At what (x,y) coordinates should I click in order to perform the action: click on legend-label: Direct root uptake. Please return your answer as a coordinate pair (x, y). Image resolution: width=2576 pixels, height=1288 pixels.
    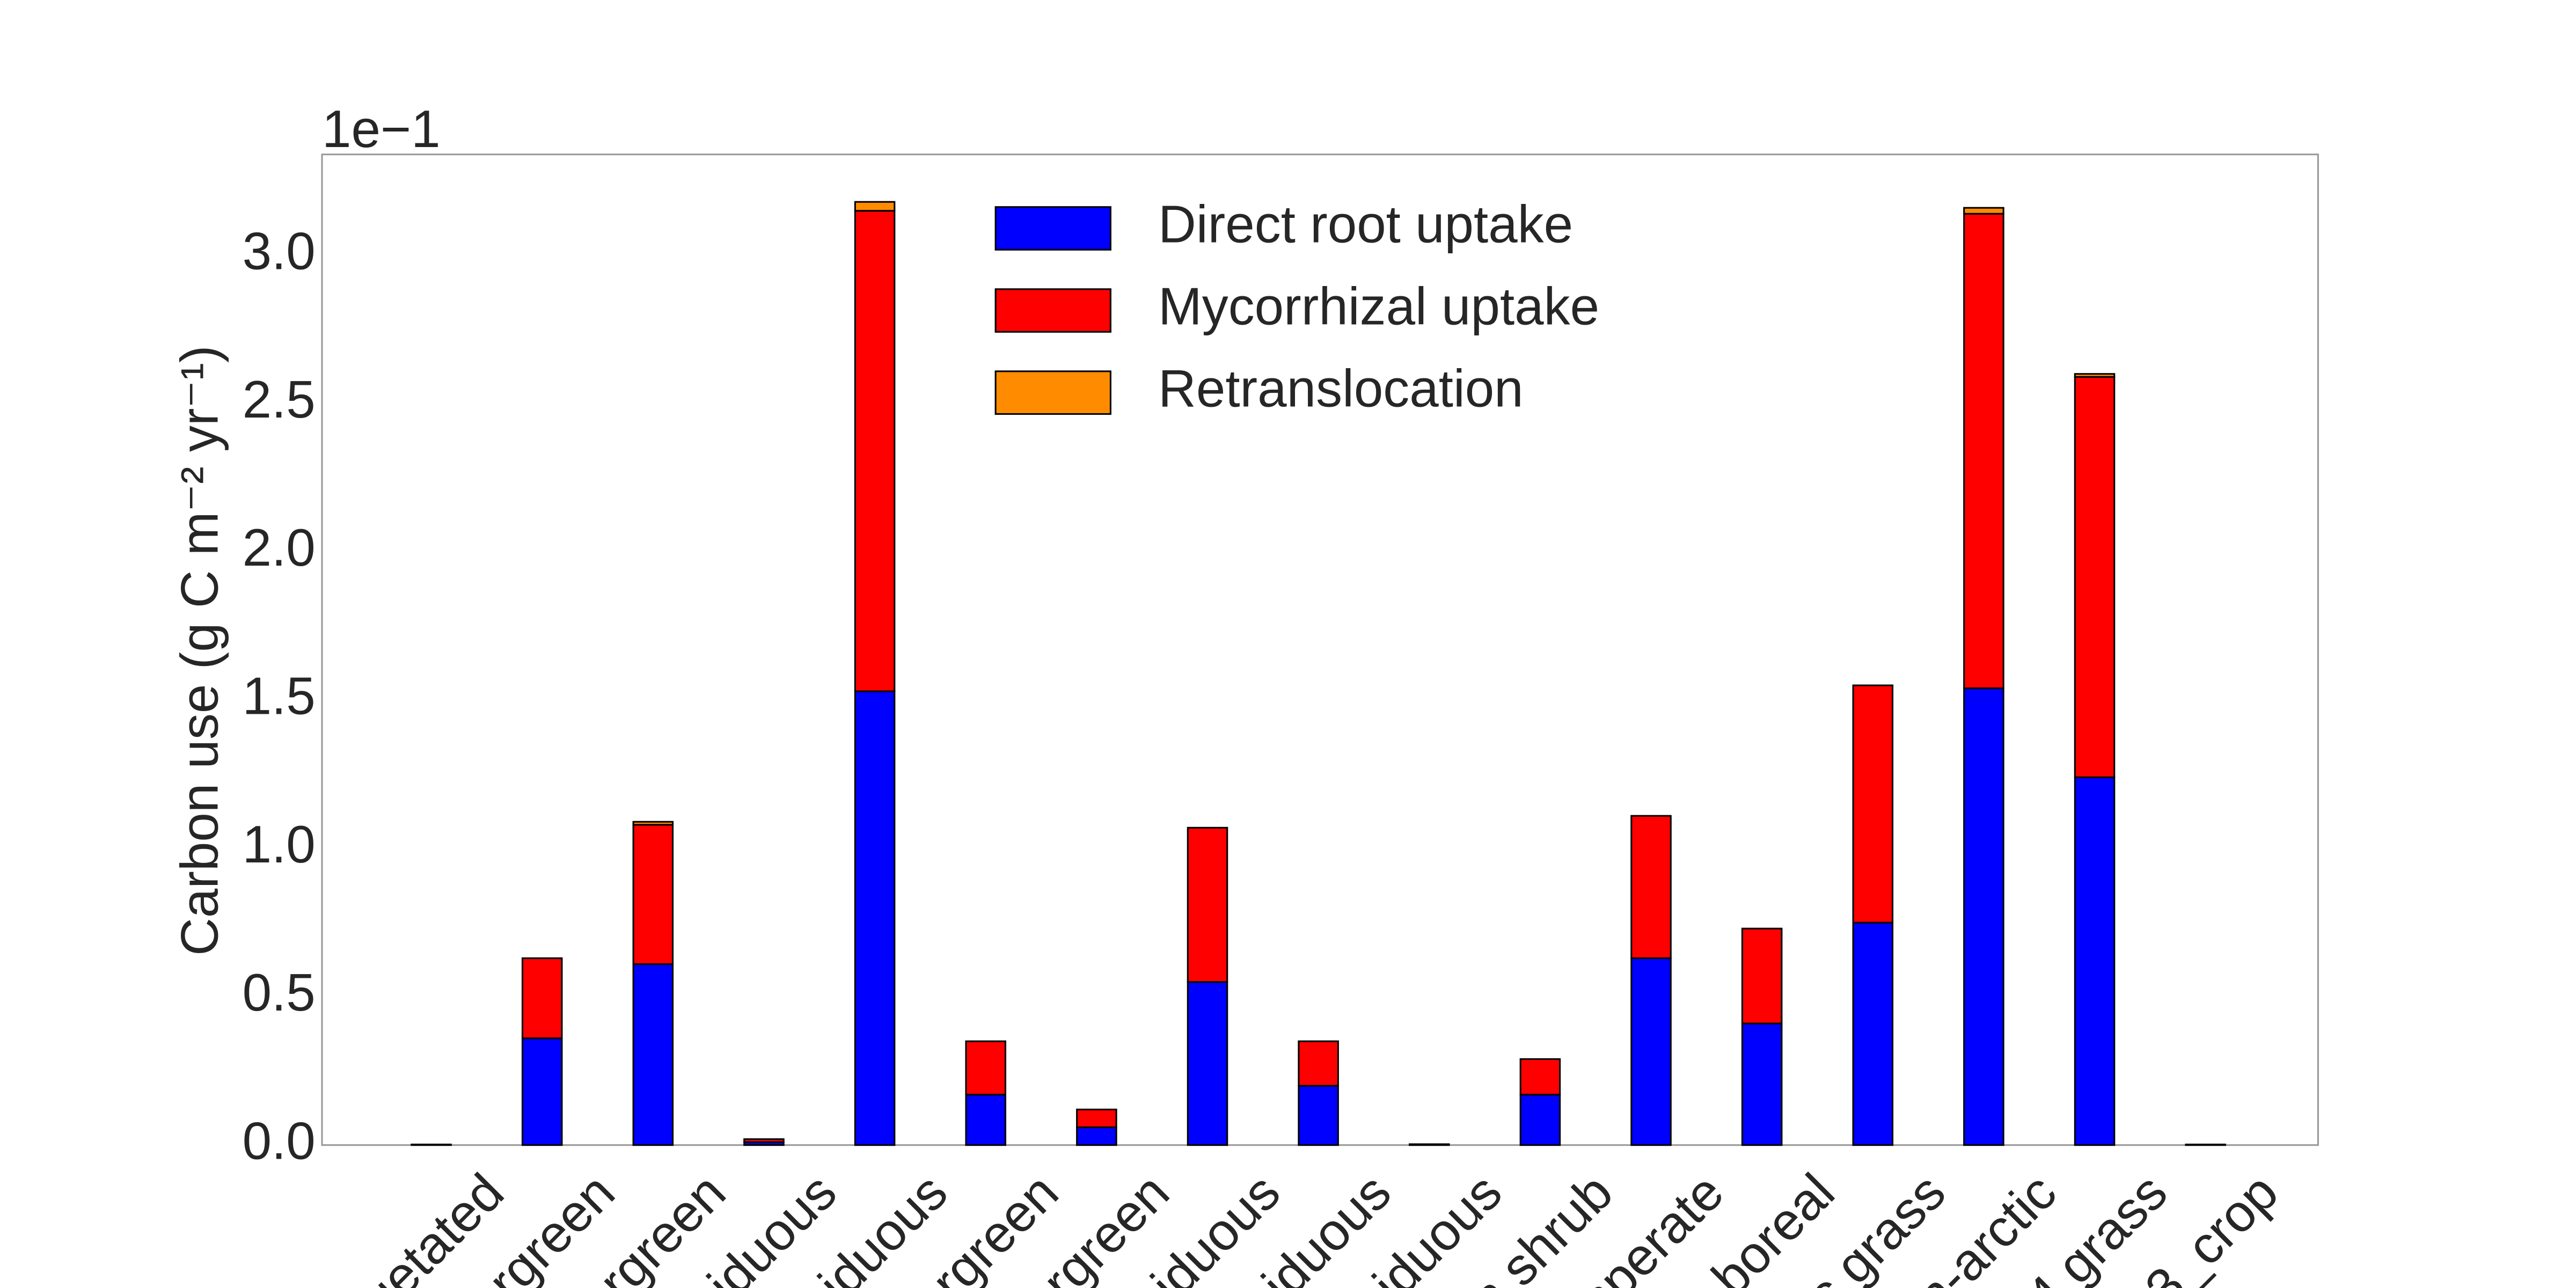
    Looking at the image, I should click on (1365, 223).